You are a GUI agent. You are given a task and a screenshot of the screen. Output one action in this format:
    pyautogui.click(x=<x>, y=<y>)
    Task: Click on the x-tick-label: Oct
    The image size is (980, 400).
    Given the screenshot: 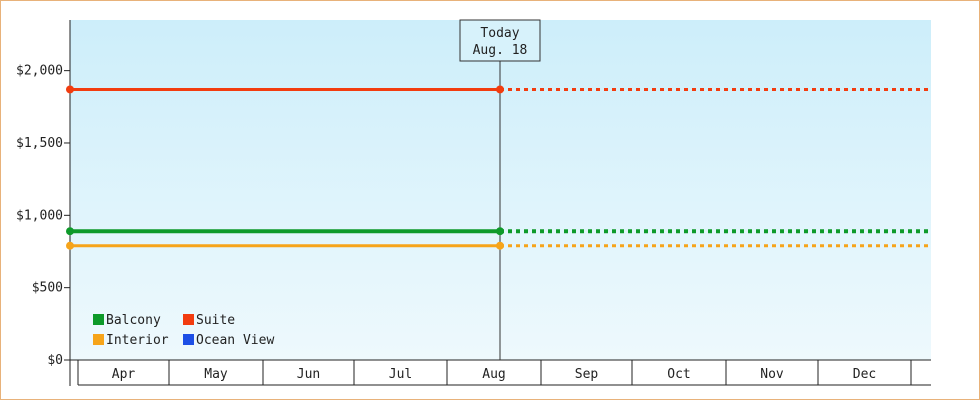 What is the action you would take?
    pyautogui.click(x=678, y=374)
    